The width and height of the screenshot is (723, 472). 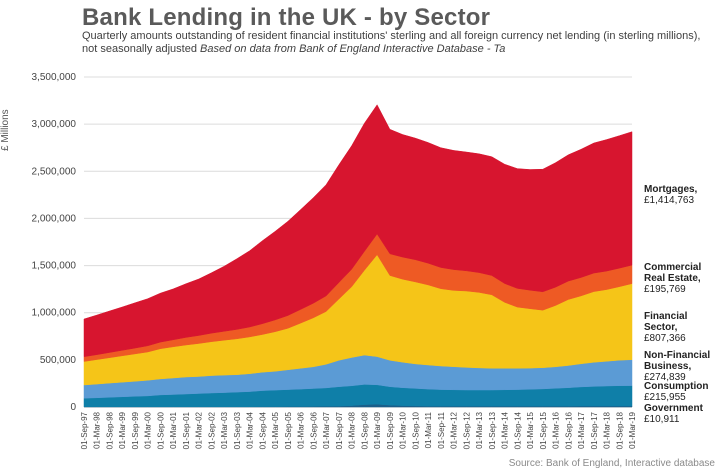 I want to click on x-tick-label: 01-Mar-04, so click(x=250, y=429).